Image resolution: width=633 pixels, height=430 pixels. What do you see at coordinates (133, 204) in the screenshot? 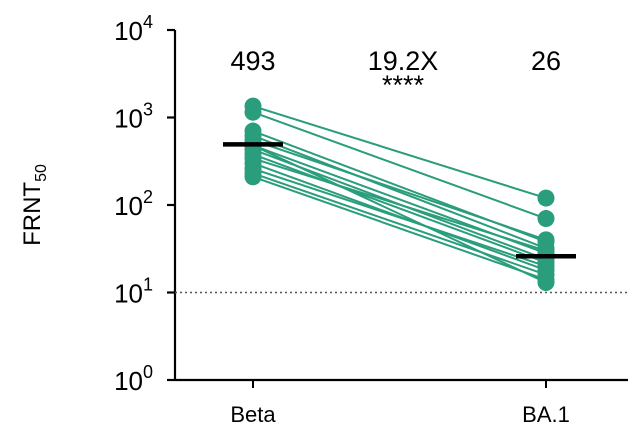
I see `y-tick-label-2: 10²` at bounding box center [133, 204].